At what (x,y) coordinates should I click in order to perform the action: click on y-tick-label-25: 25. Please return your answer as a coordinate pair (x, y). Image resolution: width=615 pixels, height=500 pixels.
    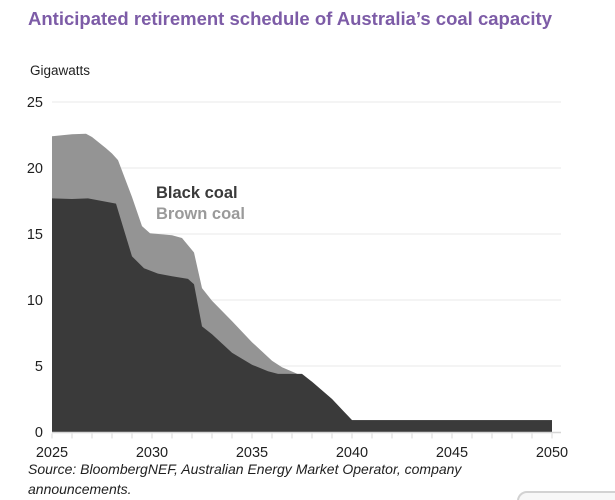
    Looking at the image, I should click on (35, 103).